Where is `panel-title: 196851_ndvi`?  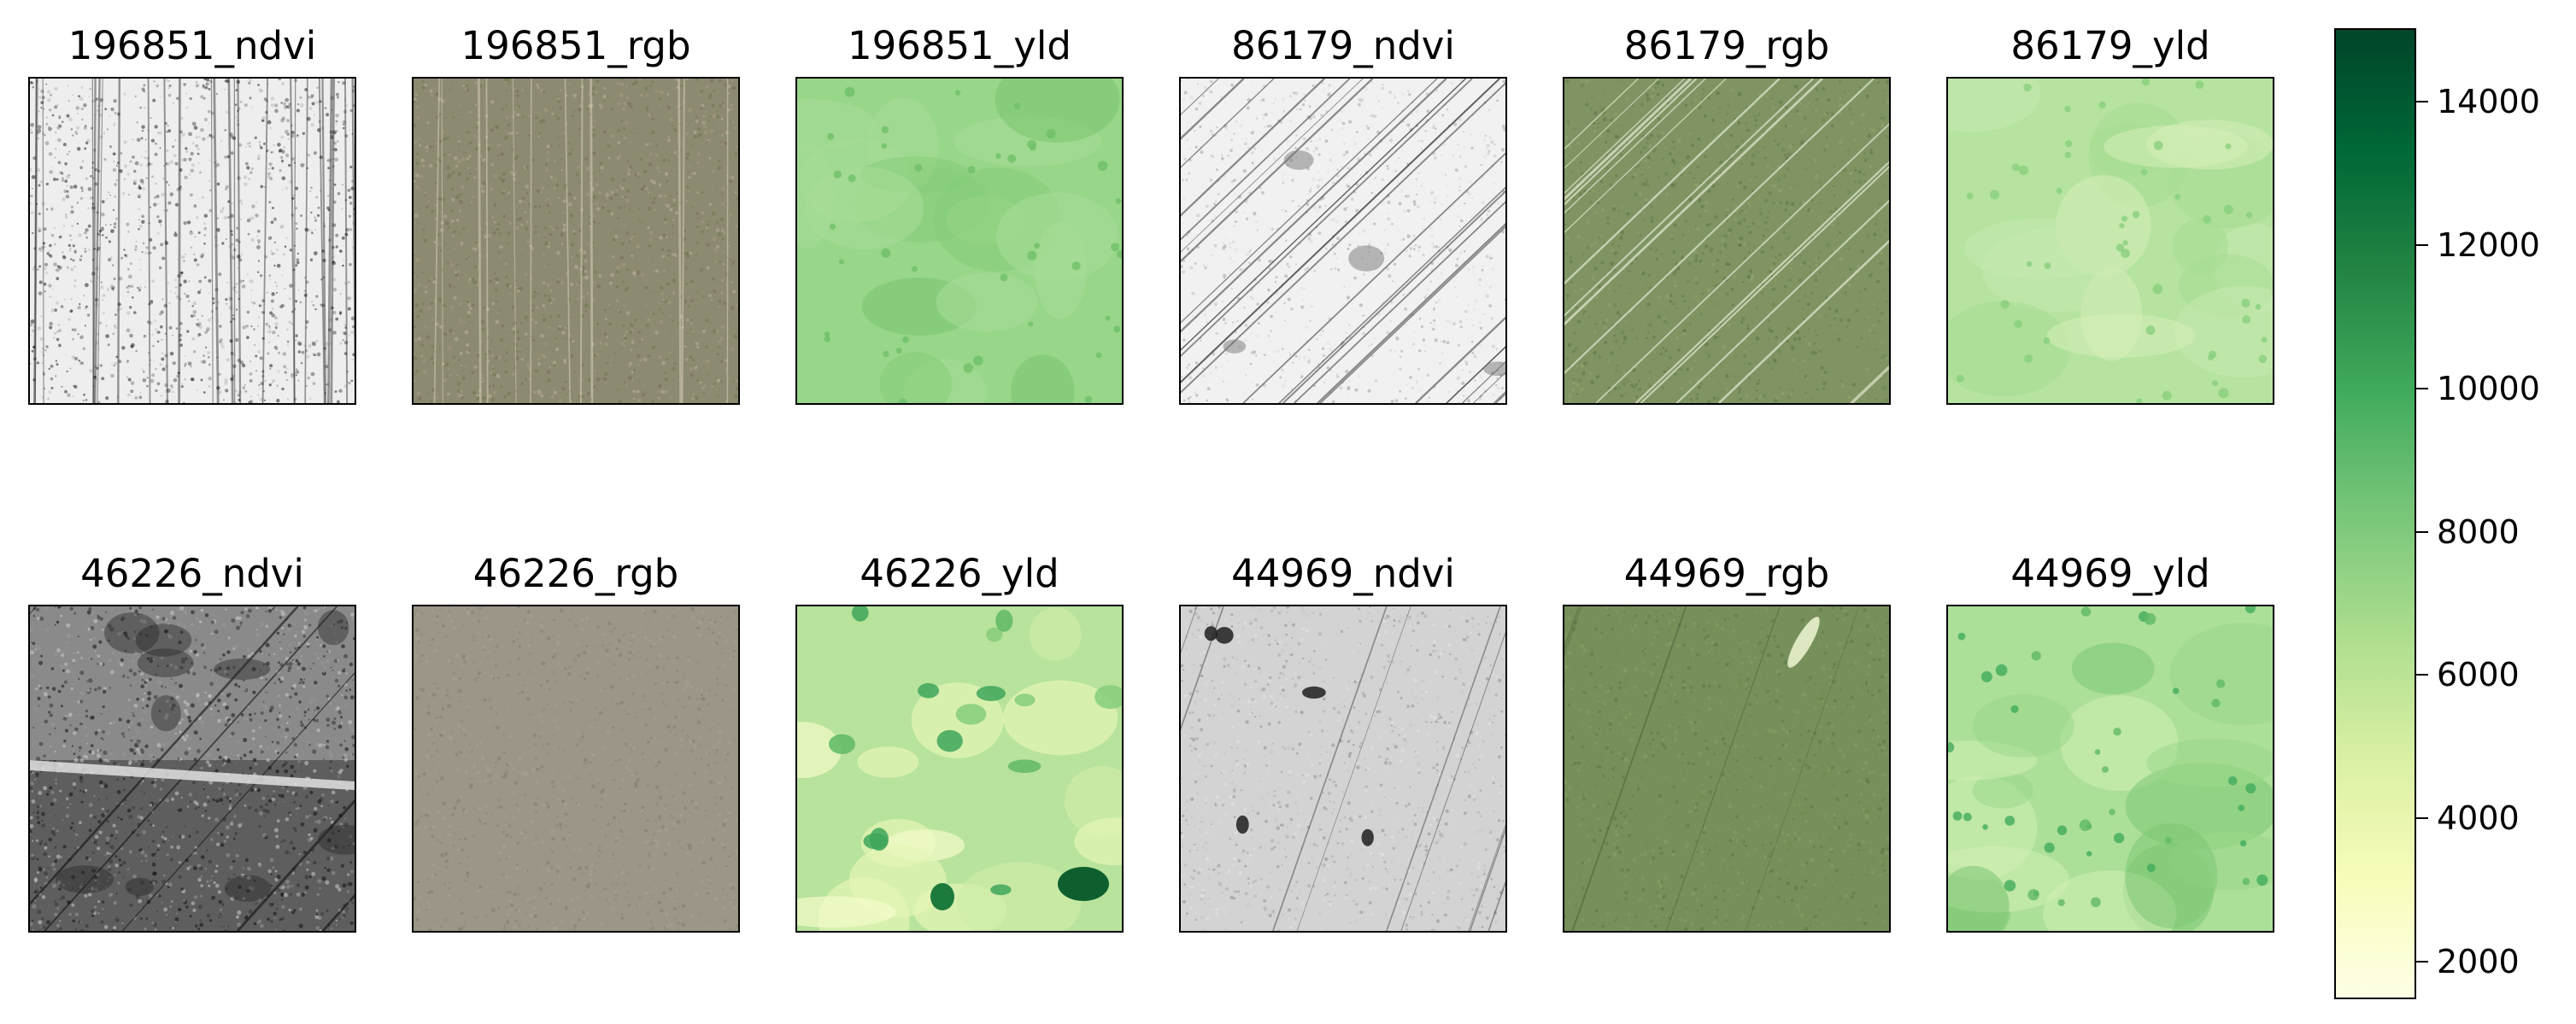 panel-title: 196851_ndvi is located at coordinates (192, 45).